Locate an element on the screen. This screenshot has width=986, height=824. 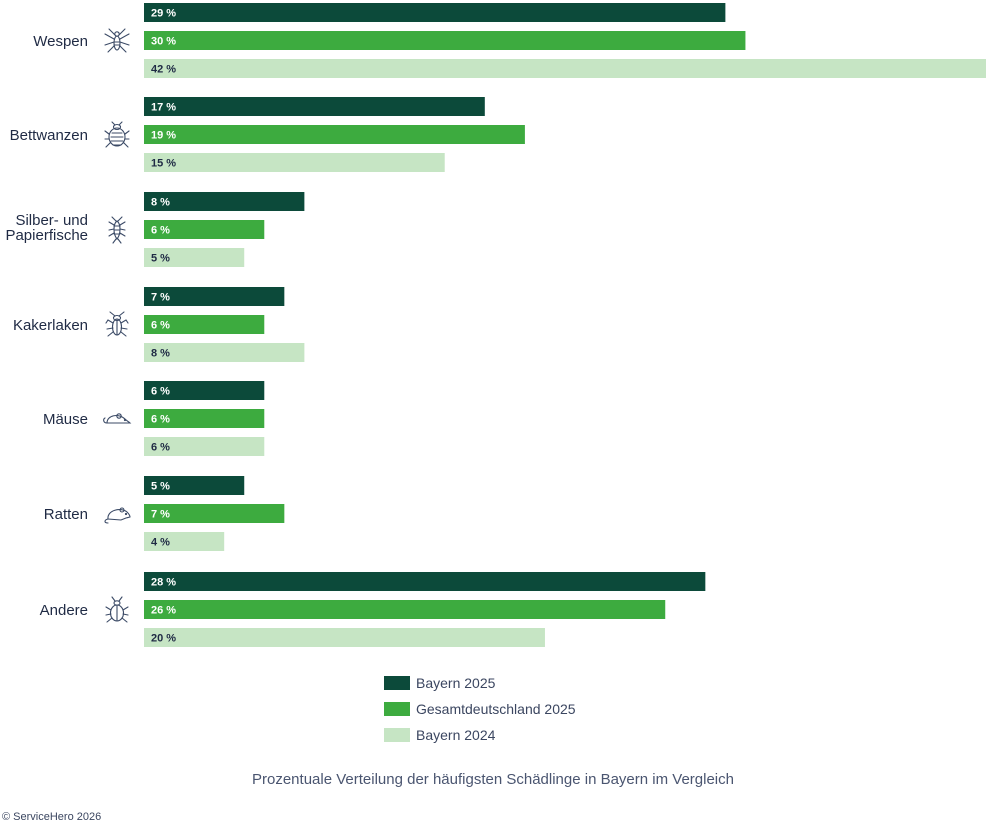
wasp-icon is located at coordinates (117, 40).